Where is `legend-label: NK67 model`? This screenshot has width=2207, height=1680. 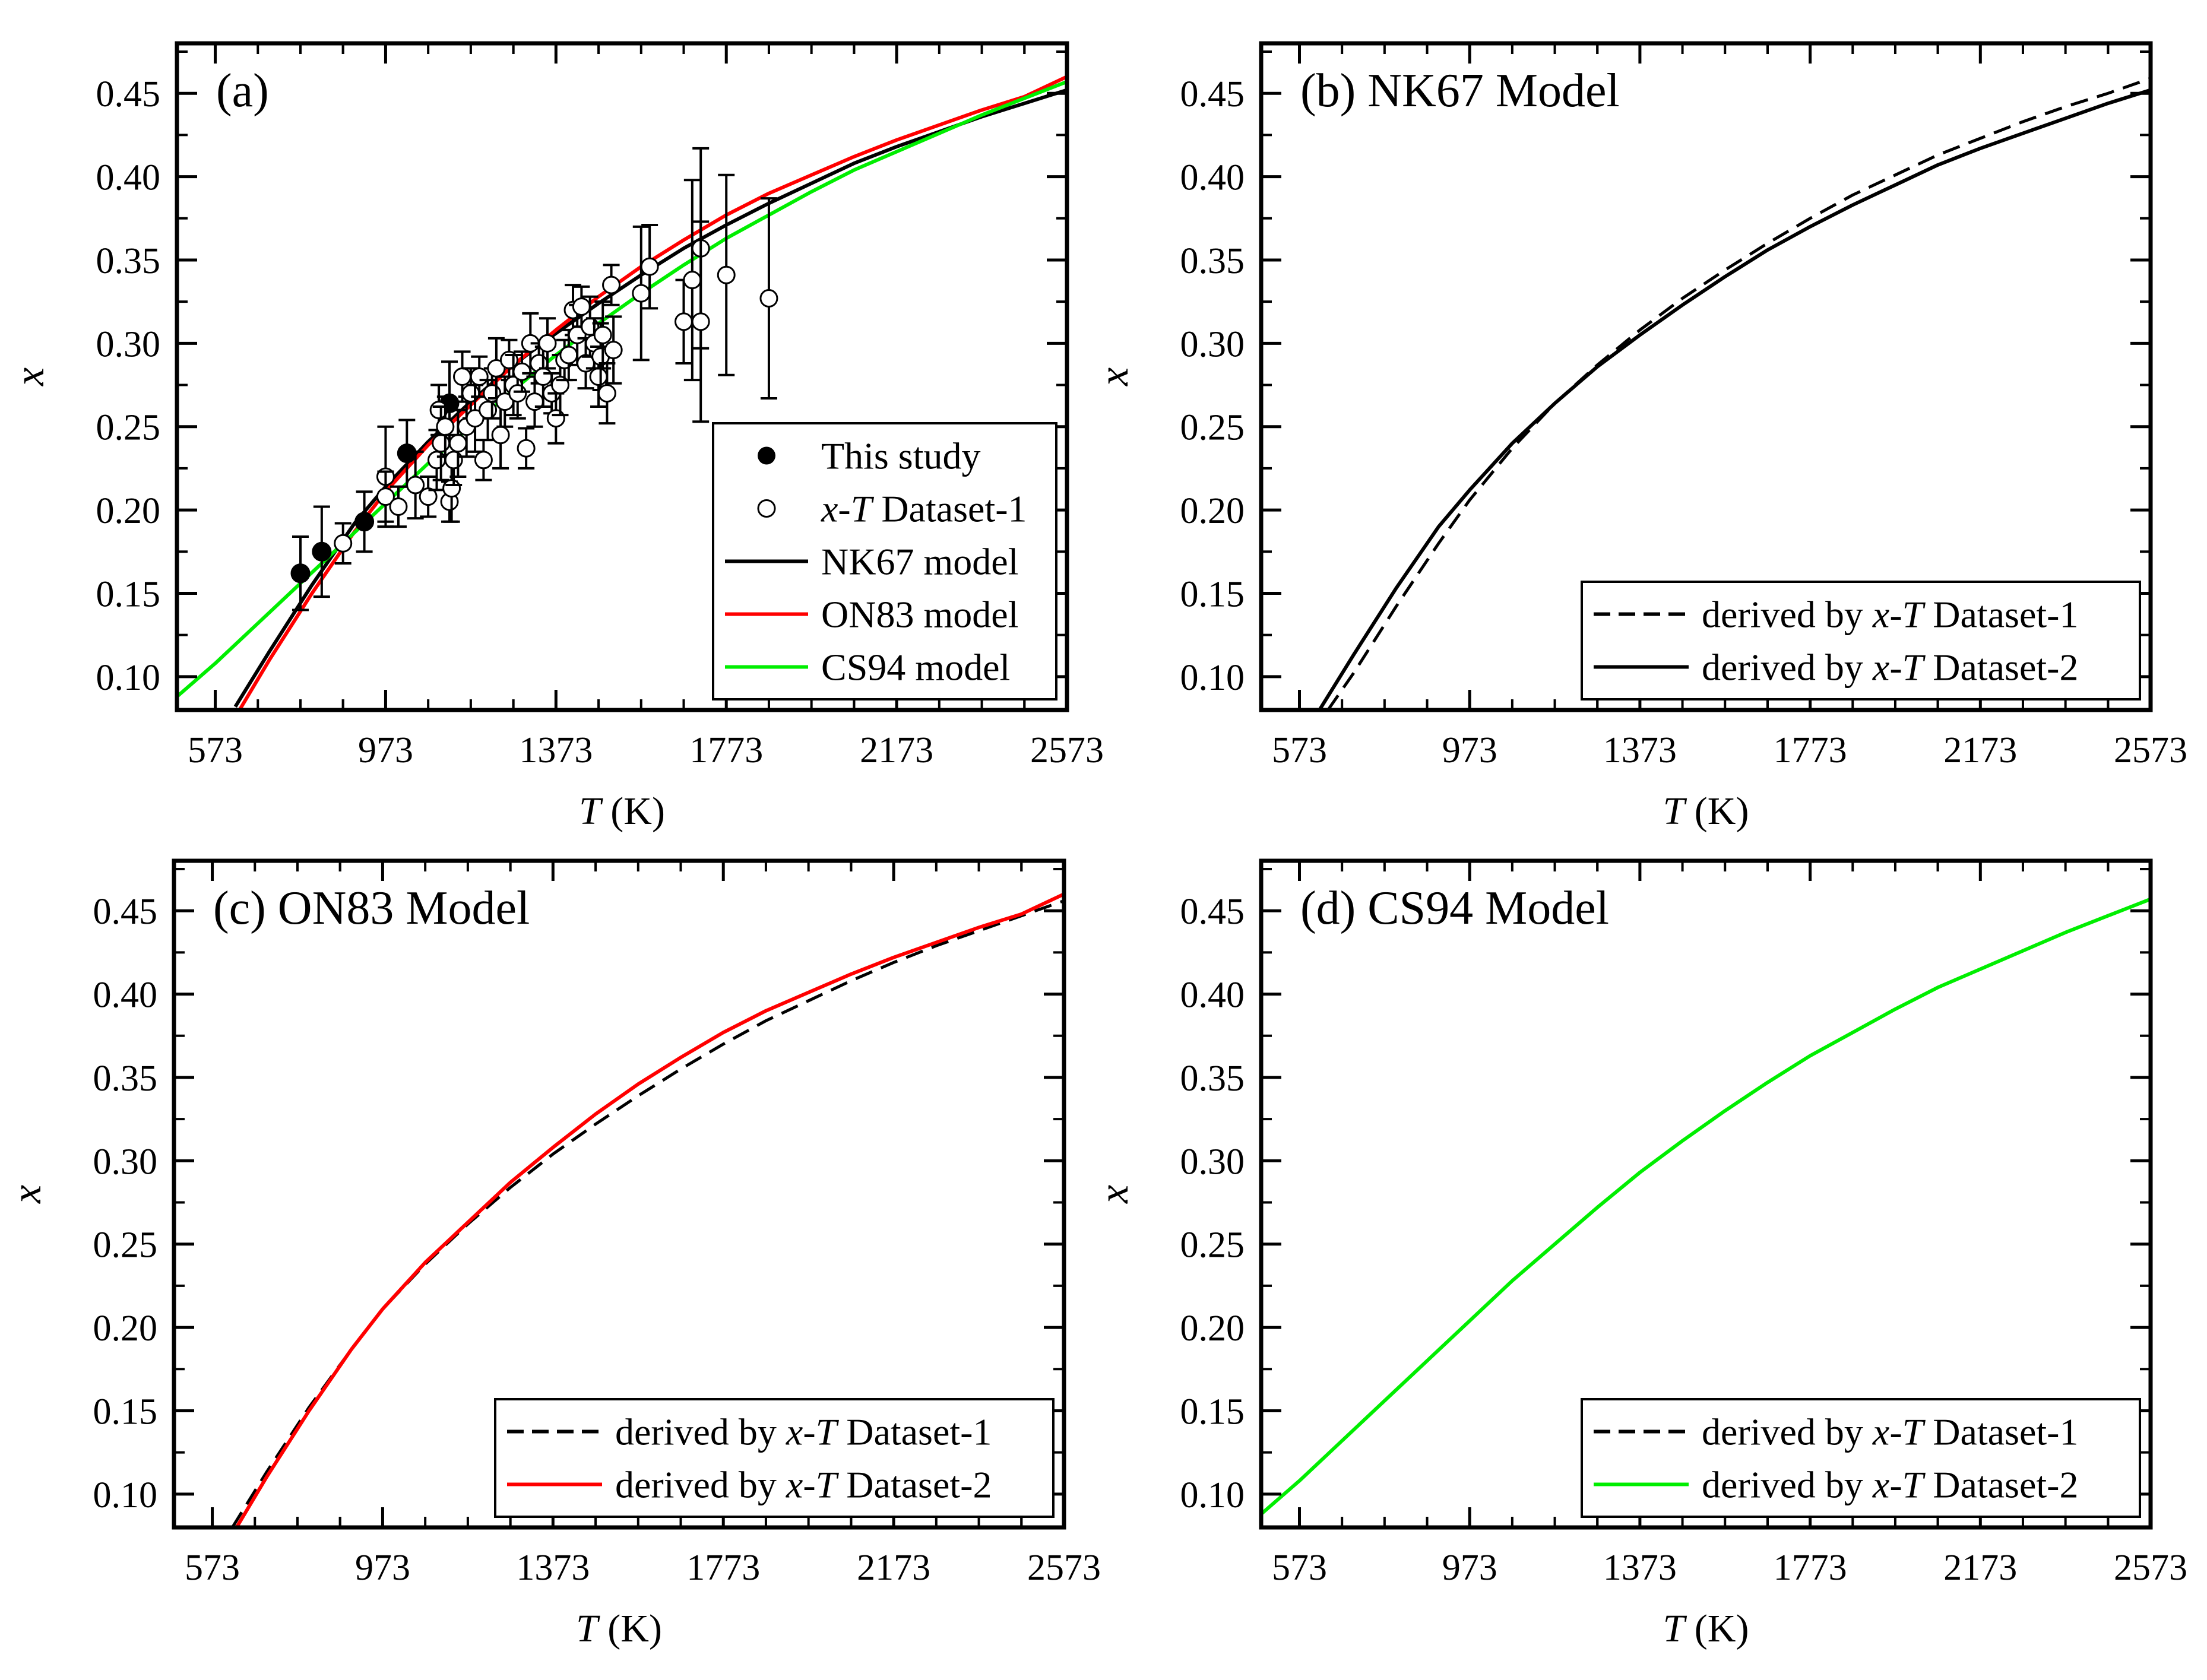
legend-label: NK67 model is located at coordinates (919, 562).